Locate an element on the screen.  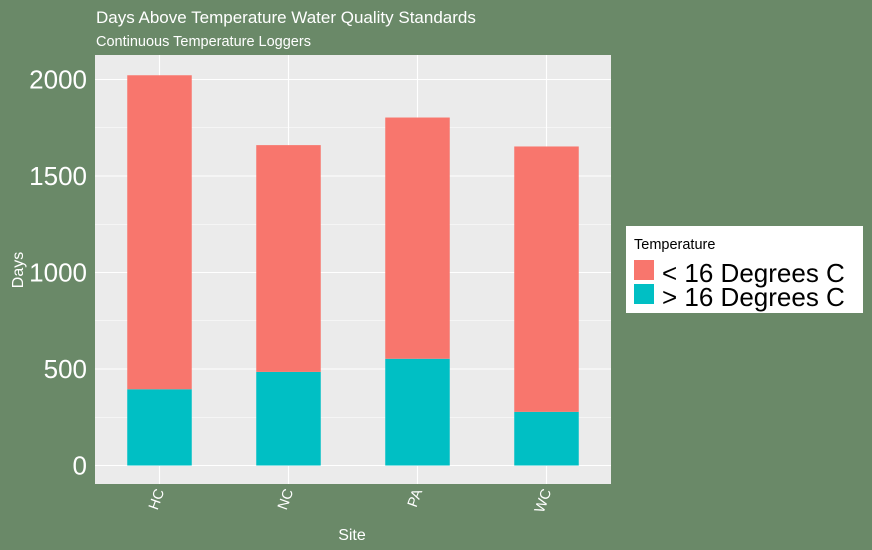
y-tick-label: 1500 is located at coordinates (58, 176).